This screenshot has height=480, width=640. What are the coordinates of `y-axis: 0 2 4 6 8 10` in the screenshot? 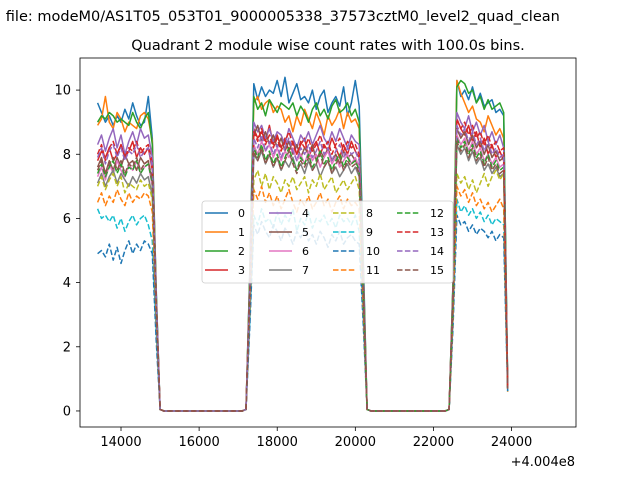 It's located at (67, 251).